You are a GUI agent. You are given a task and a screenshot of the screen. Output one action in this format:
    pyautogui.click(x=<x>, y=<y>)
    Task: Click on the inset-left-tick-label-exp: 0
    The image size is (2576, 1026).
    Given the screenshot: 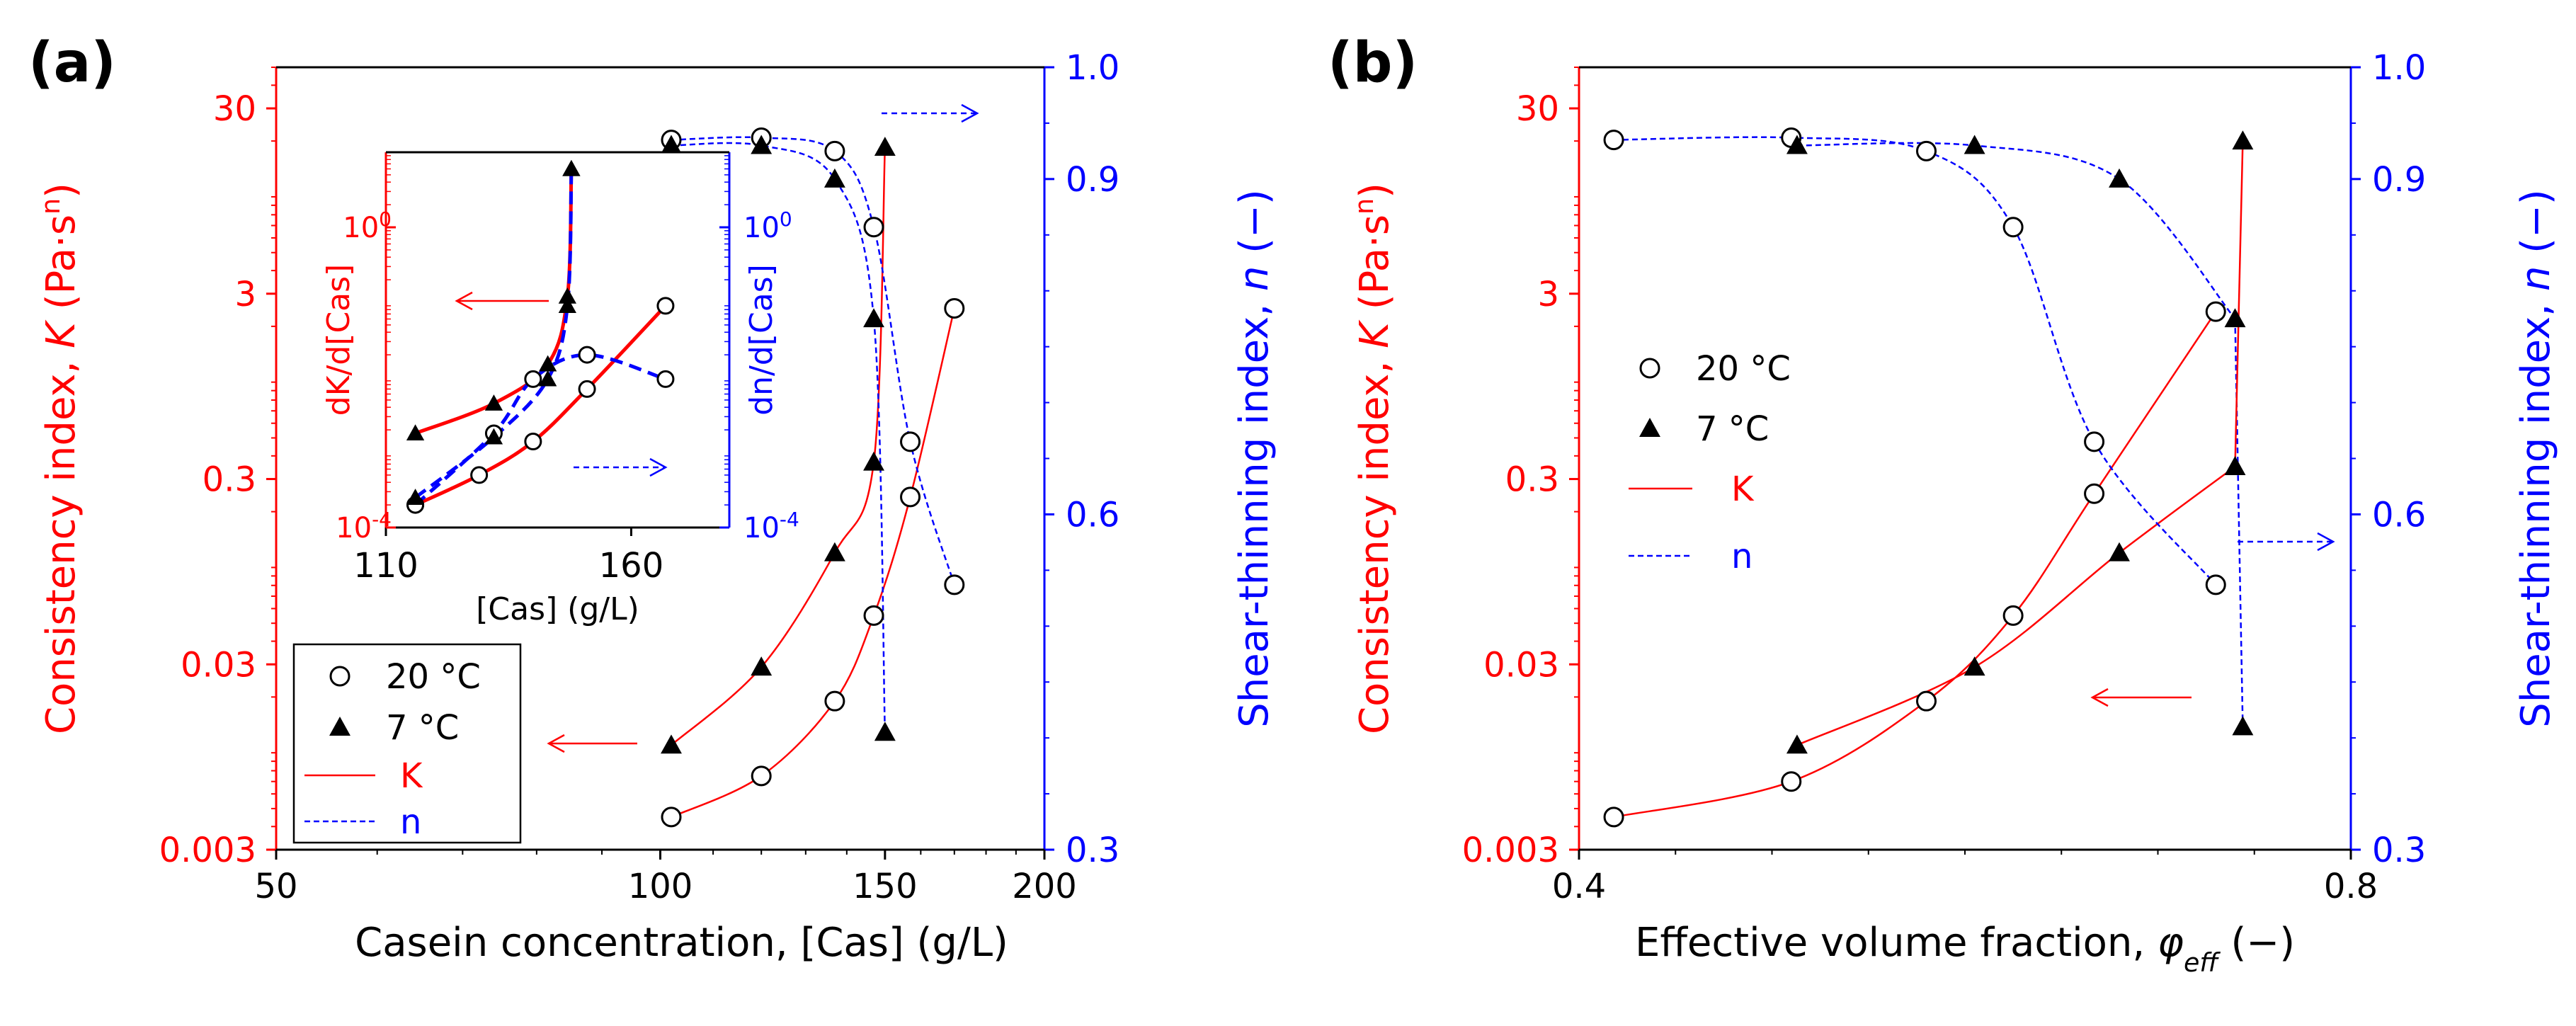 What is the action you would take?
    pyautogui.click(x=385, y=219)
    